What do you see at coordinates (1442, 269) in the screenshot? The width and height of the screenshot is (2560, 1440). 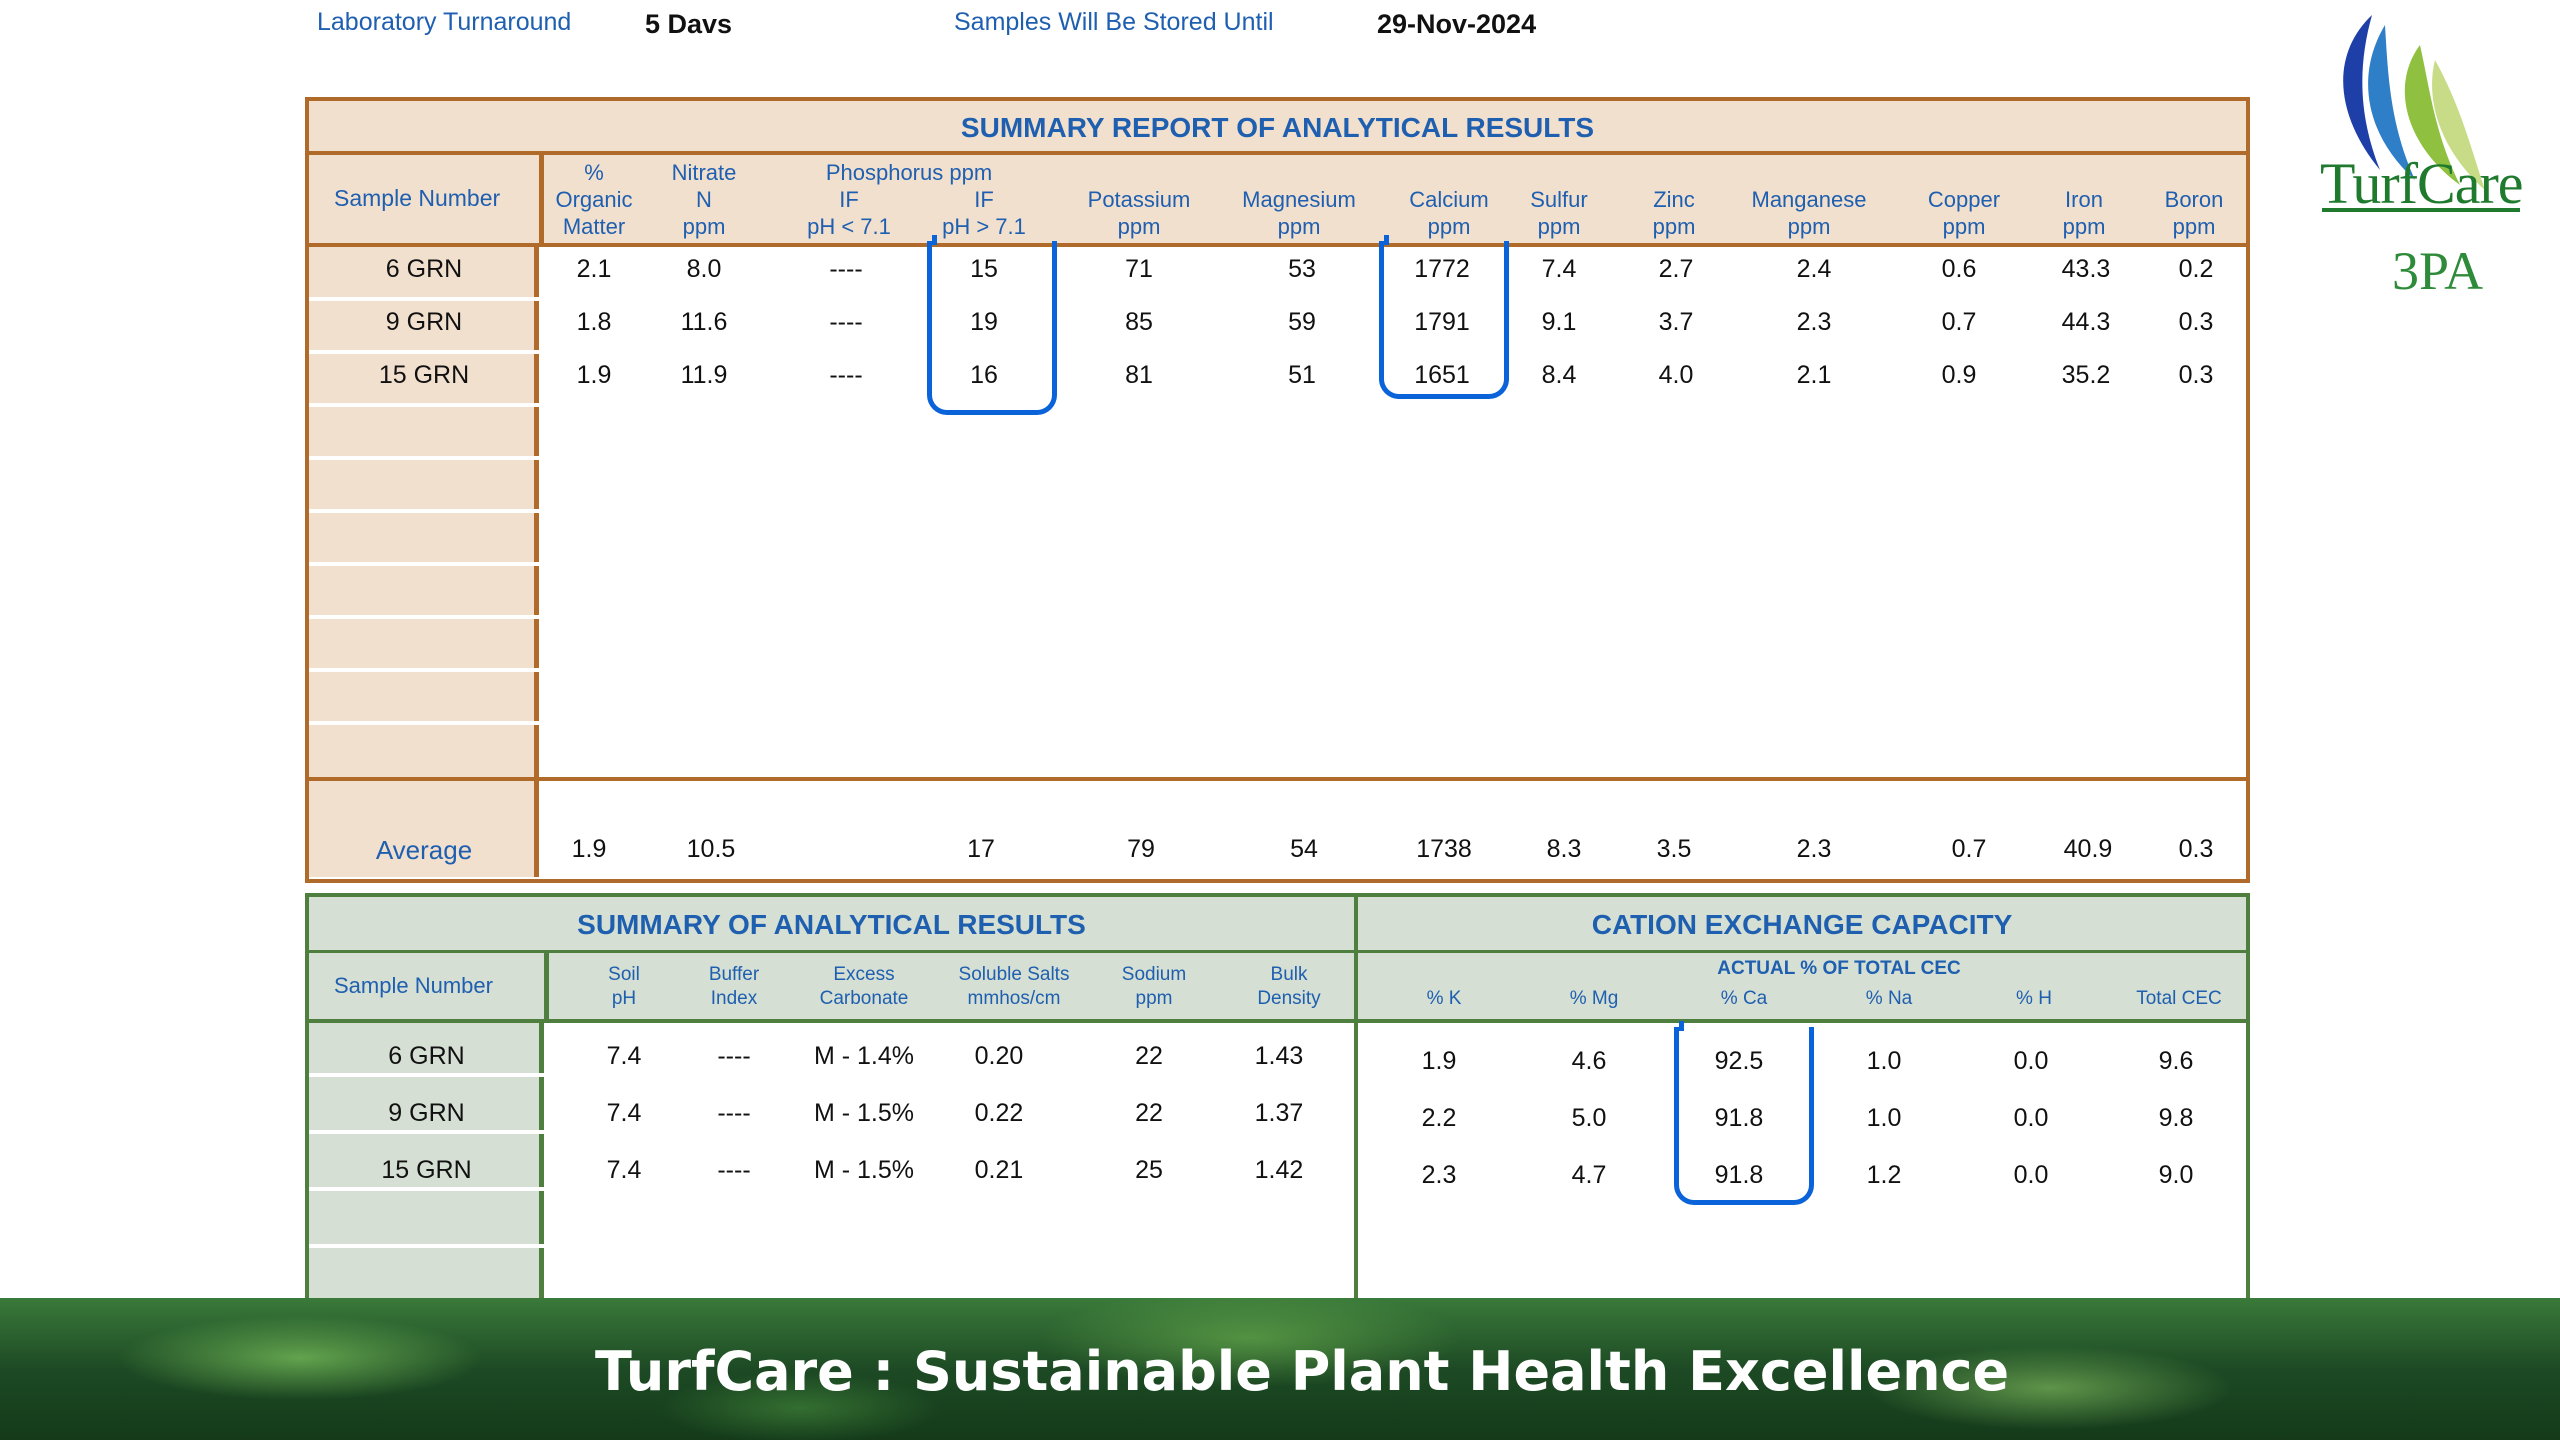 I see `calcium-value: 1772` at bounding box center [1442, 269].